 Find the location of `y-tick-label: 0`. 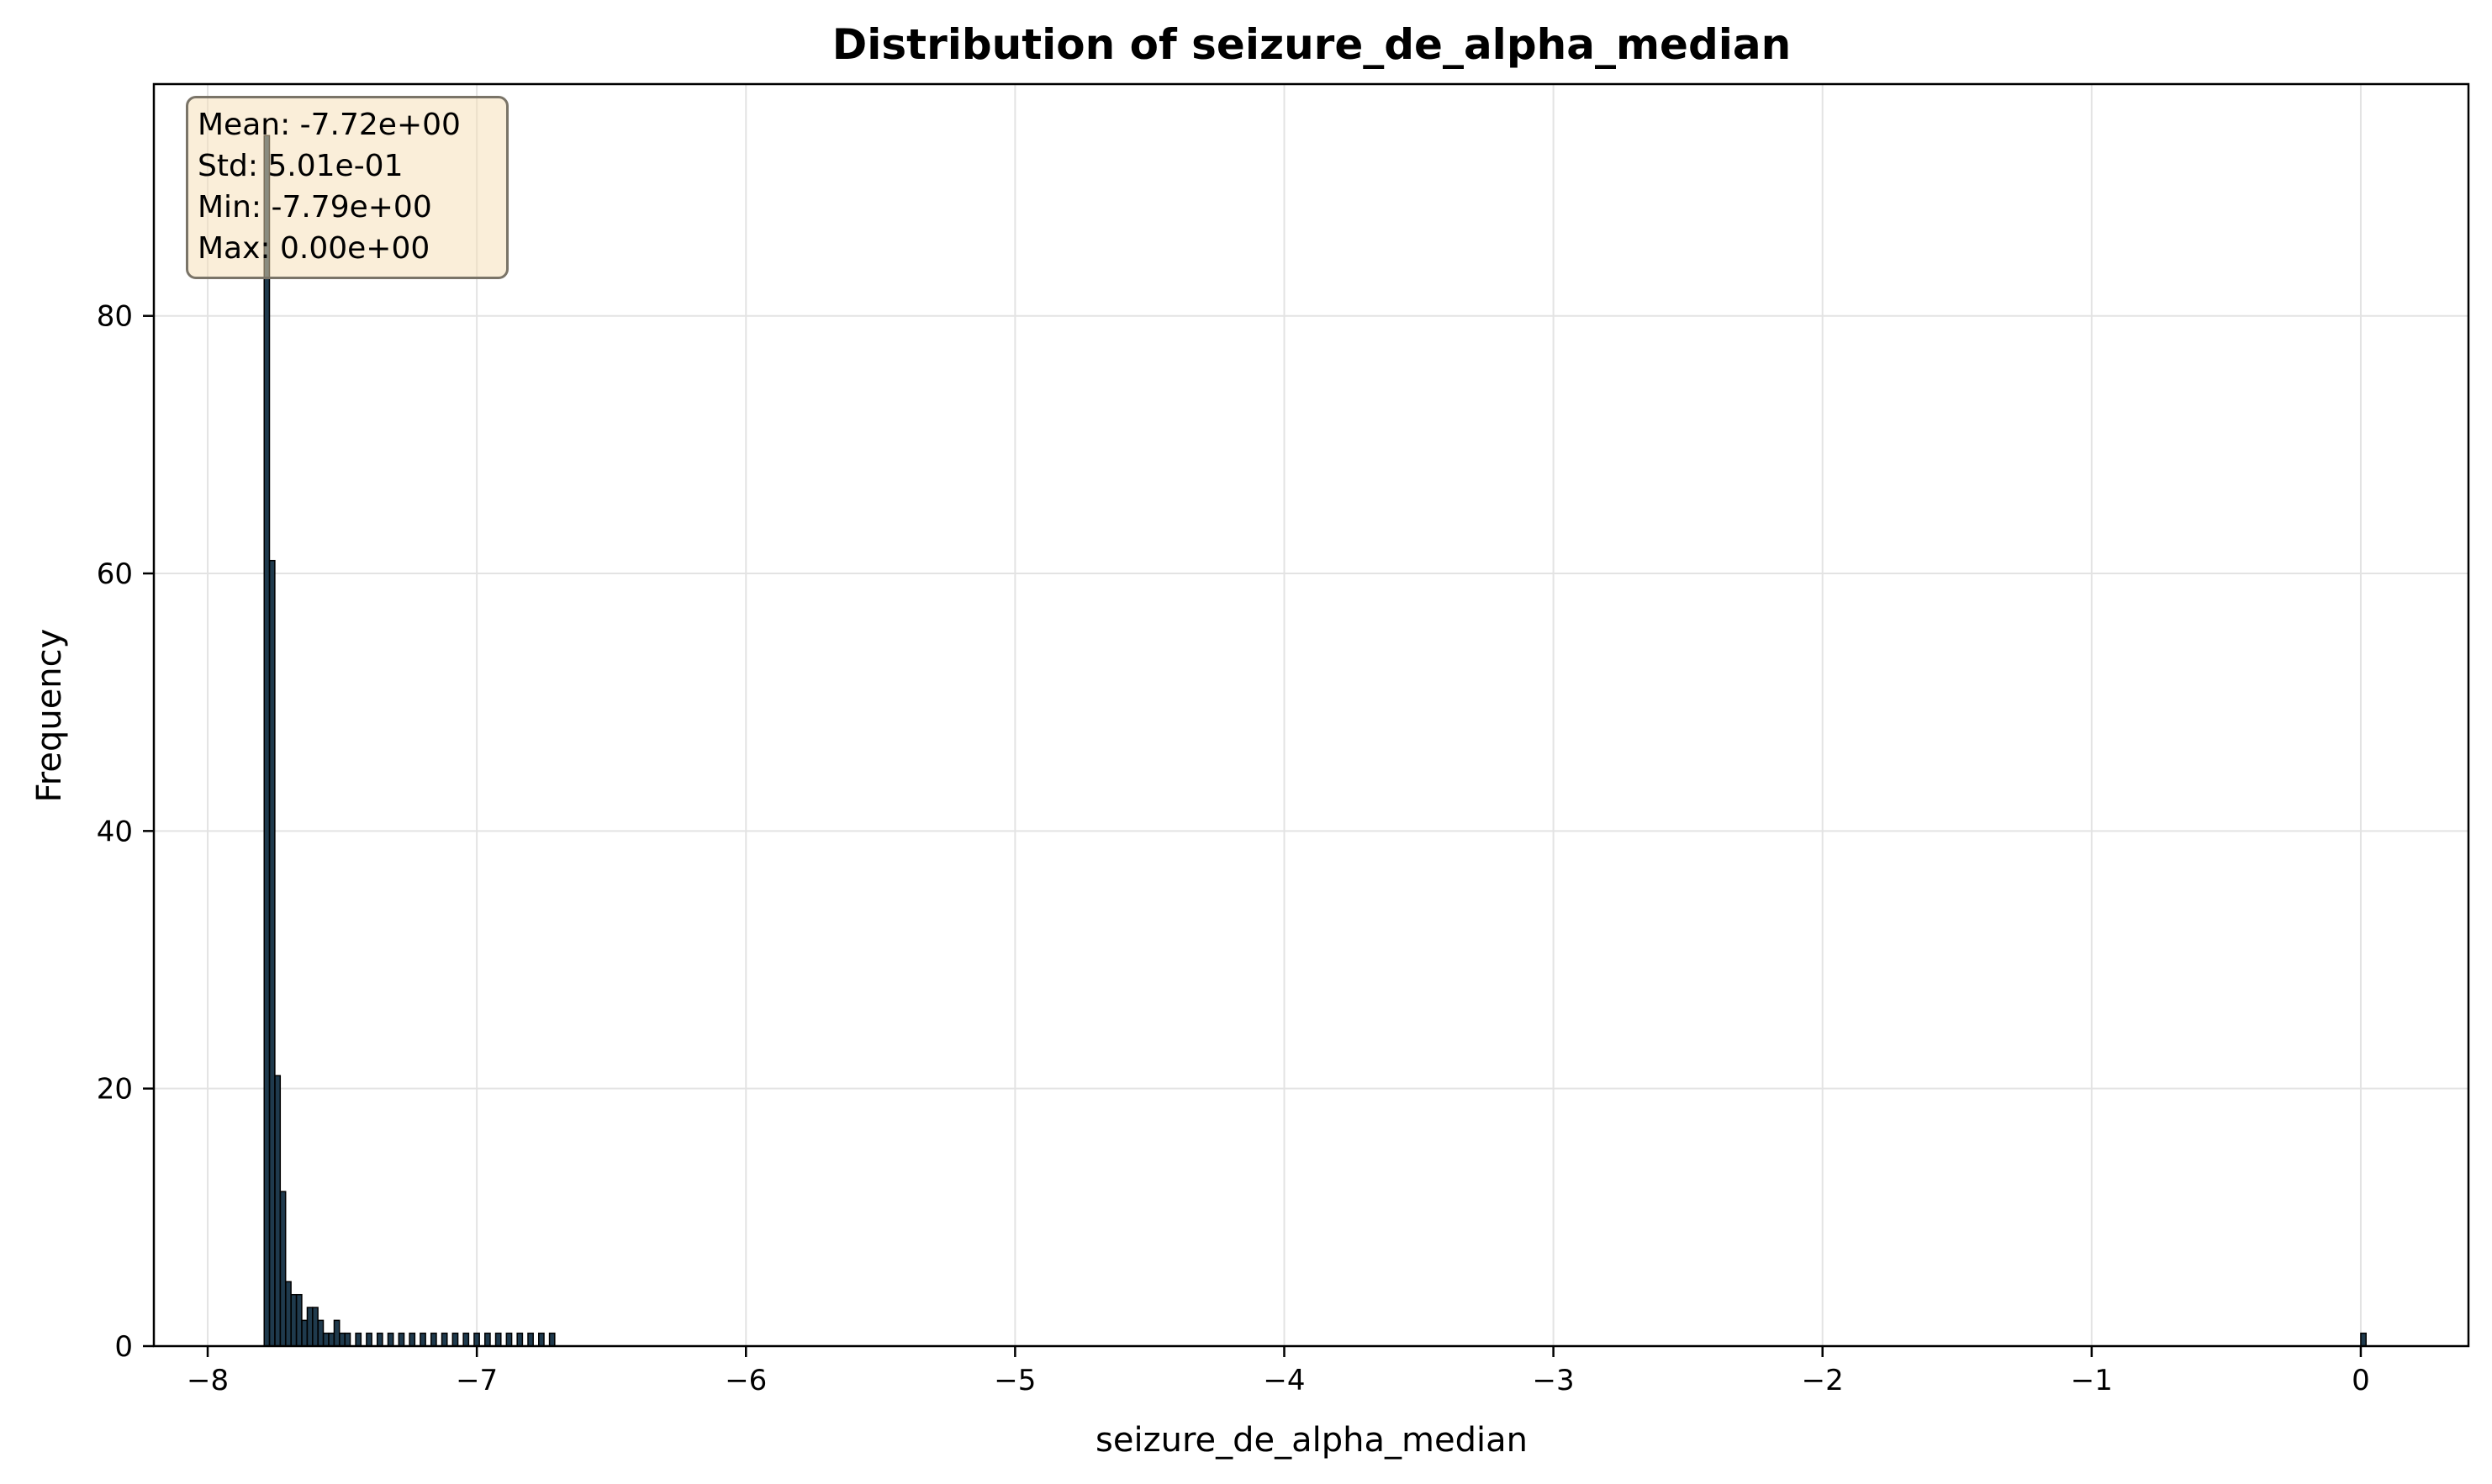

y-tick-label: 0 is located at coordinates (123, 1347).